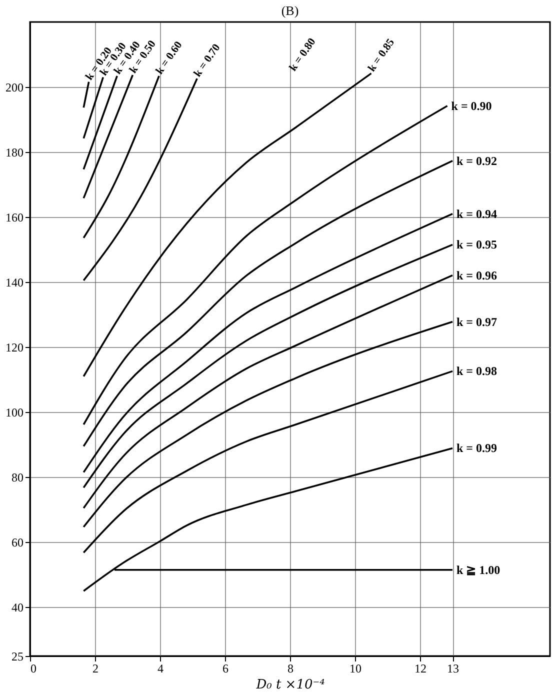  Describe the element at coordinates (477, 213) in the screenshot. I see `series-label: k = 0.94` at that location.